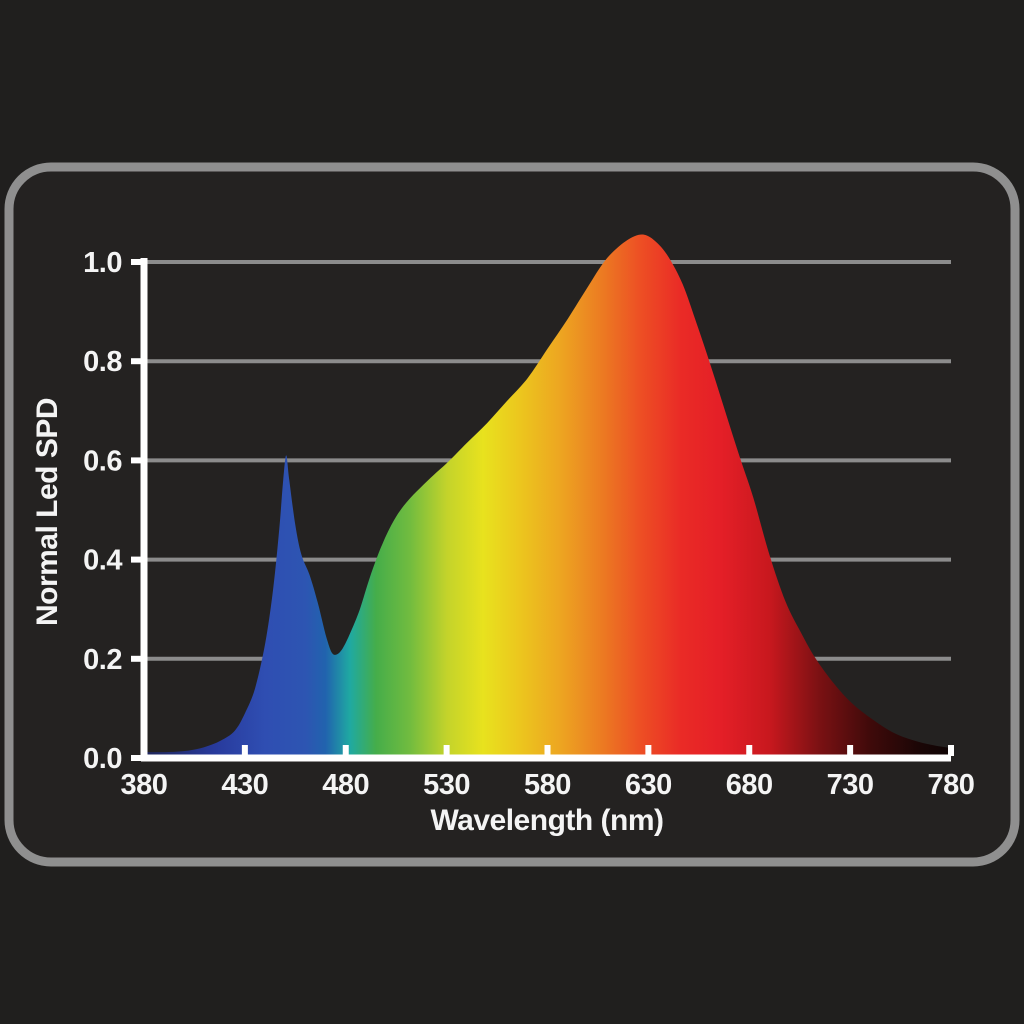  Describe the element at coordinates (244, 785) in the screenshot. I see `x-tick-label-430: 430` at that location.